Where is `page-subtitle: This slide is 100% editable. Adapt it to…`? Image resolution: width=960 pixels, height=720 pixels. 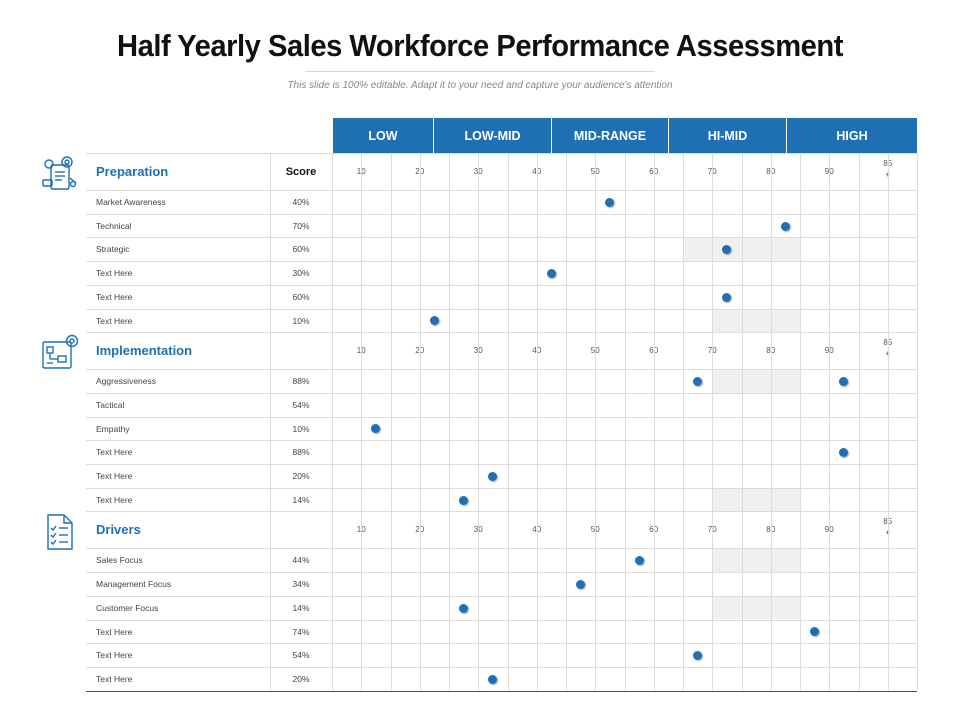 page-subtitle: This slide is 100% editable. Adapt it to… is located at coordinates (480, 85).